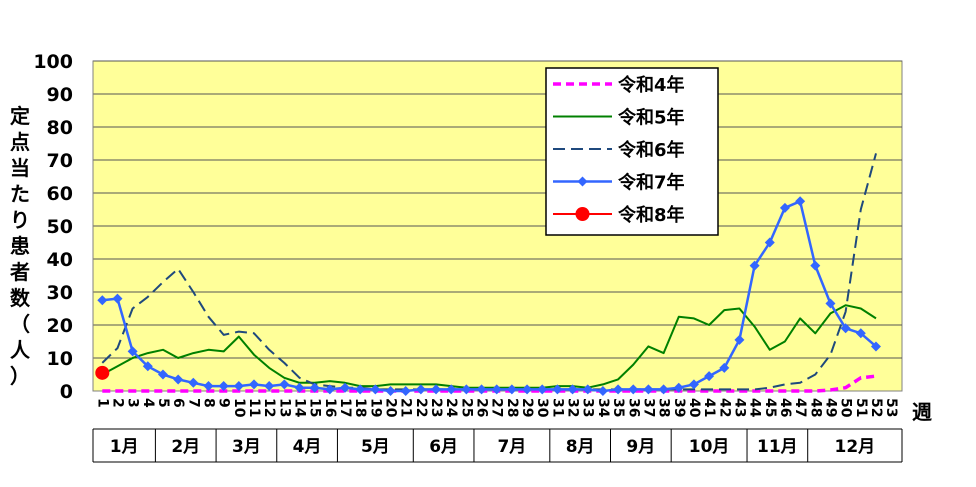 This screenshot has width=976, height=487. Describe the element at coordinates (20, 246) in the screenshot. I see `y-axis-label-char: 患` at that location.